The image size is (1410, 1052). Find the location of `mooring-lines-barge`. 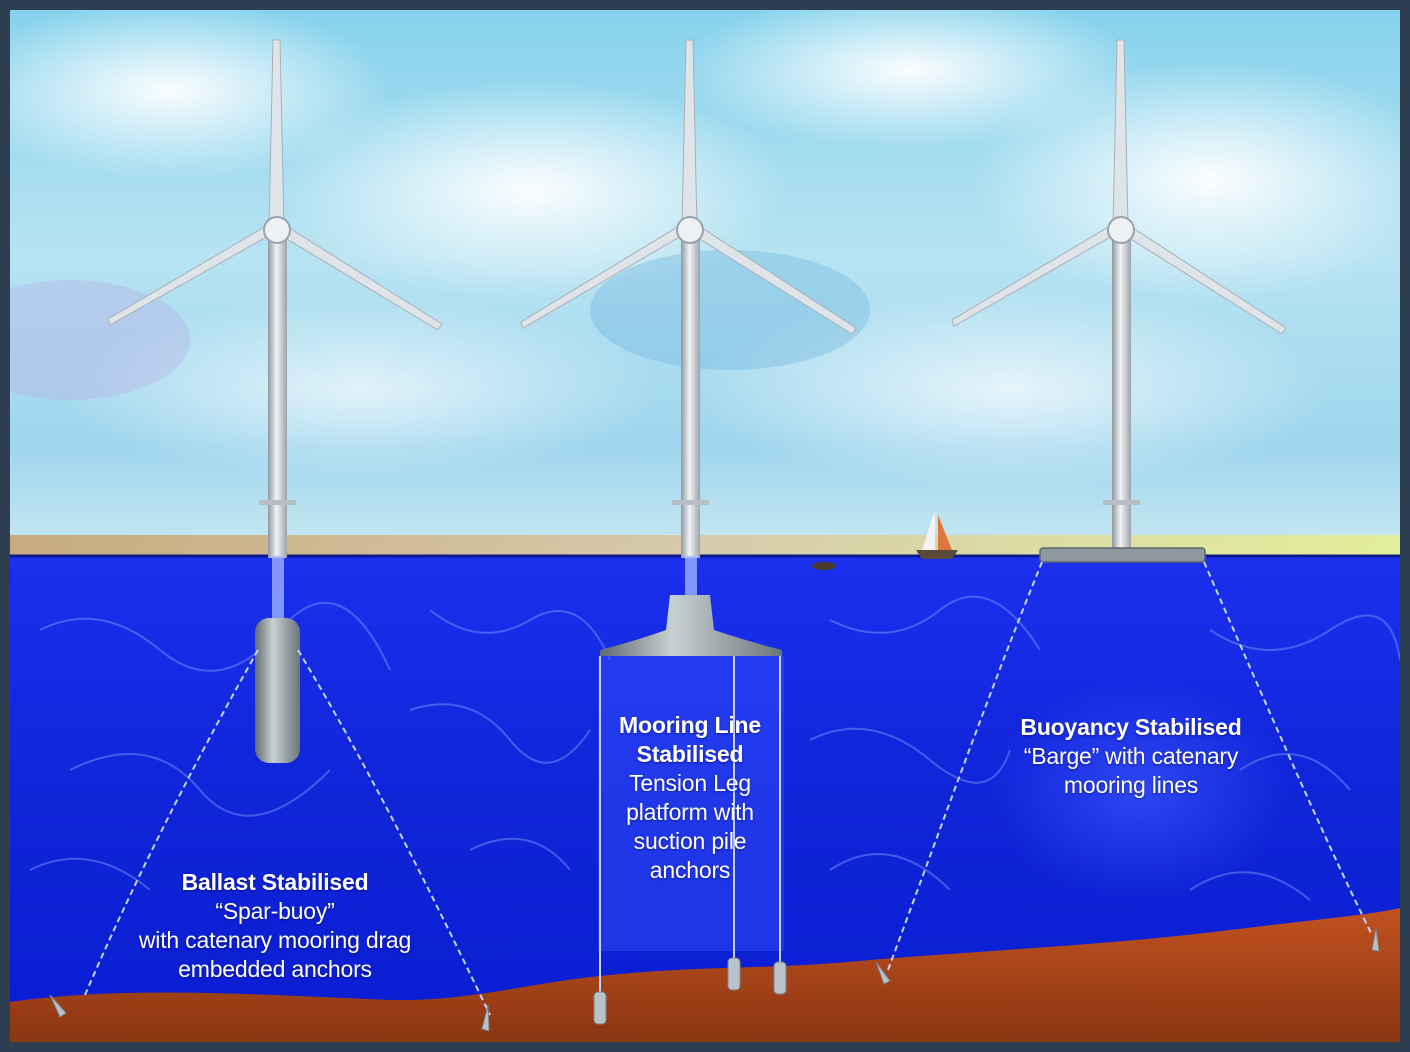

mooring-lines-barge is located at coordinates (1130, 766).